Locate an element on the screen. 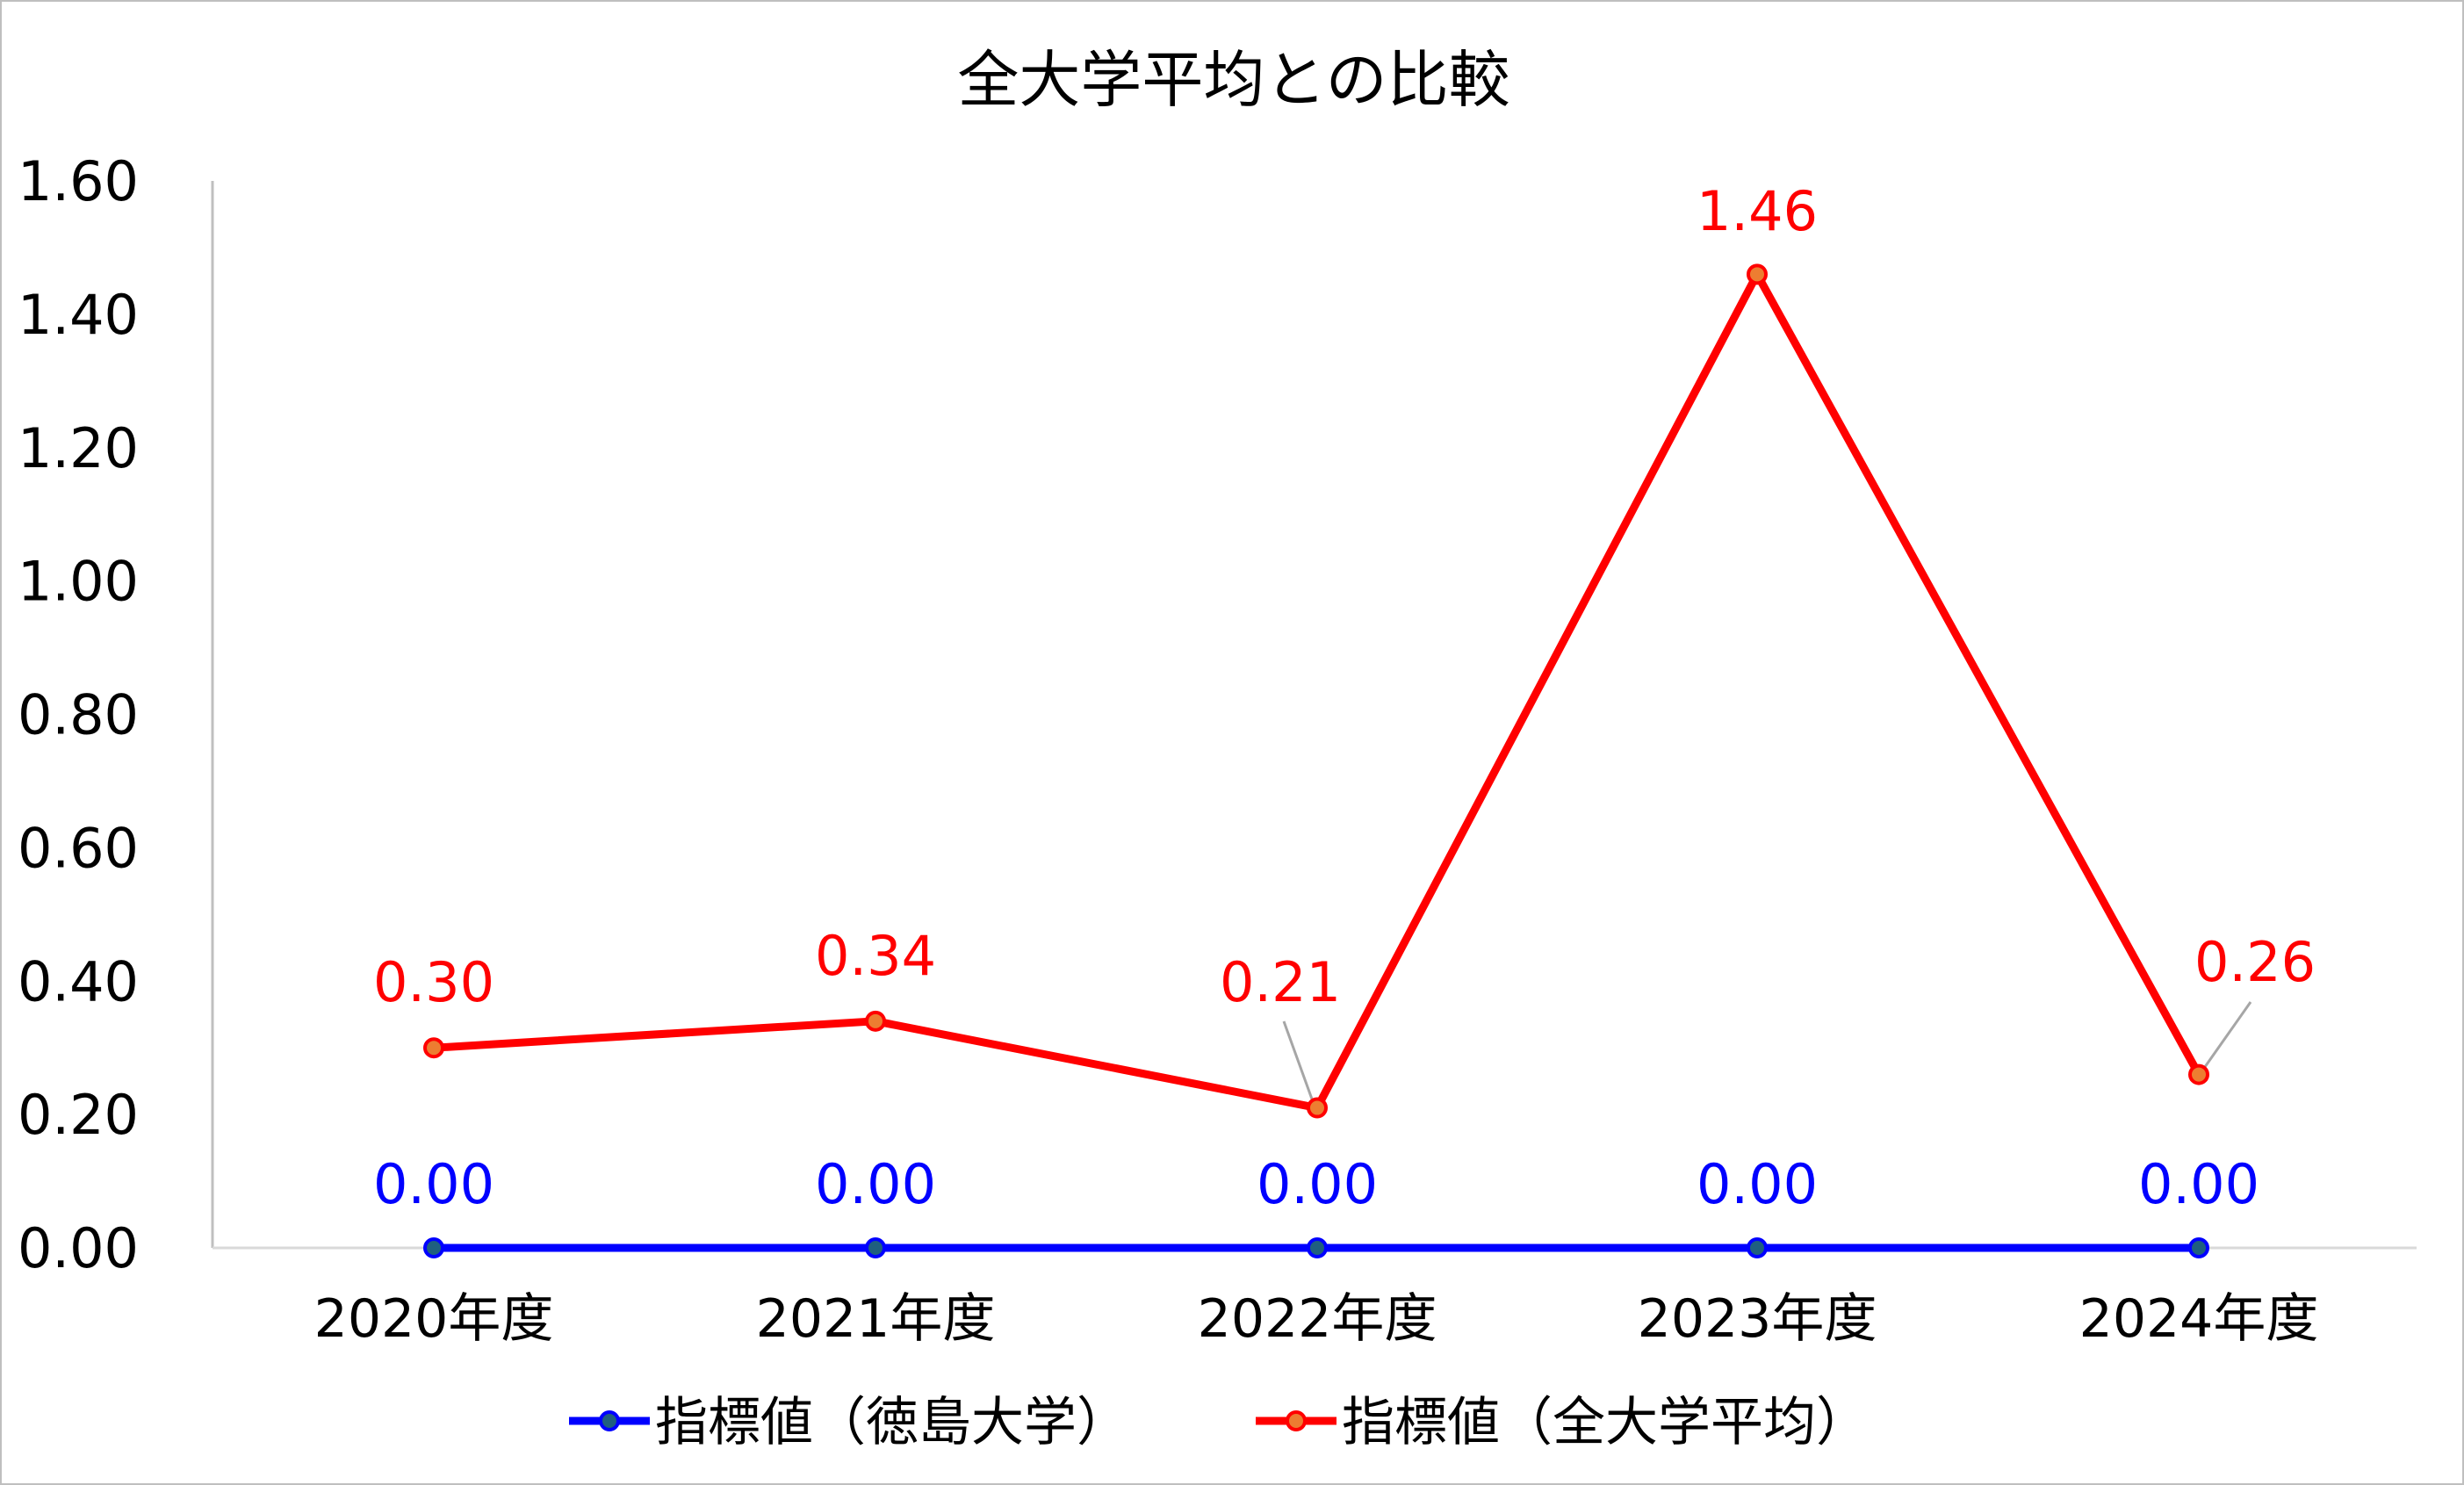 The width and height of the screenshot is (2464, 1485). data-label-all-average: 0.30 is located at coordinates (433, 982).